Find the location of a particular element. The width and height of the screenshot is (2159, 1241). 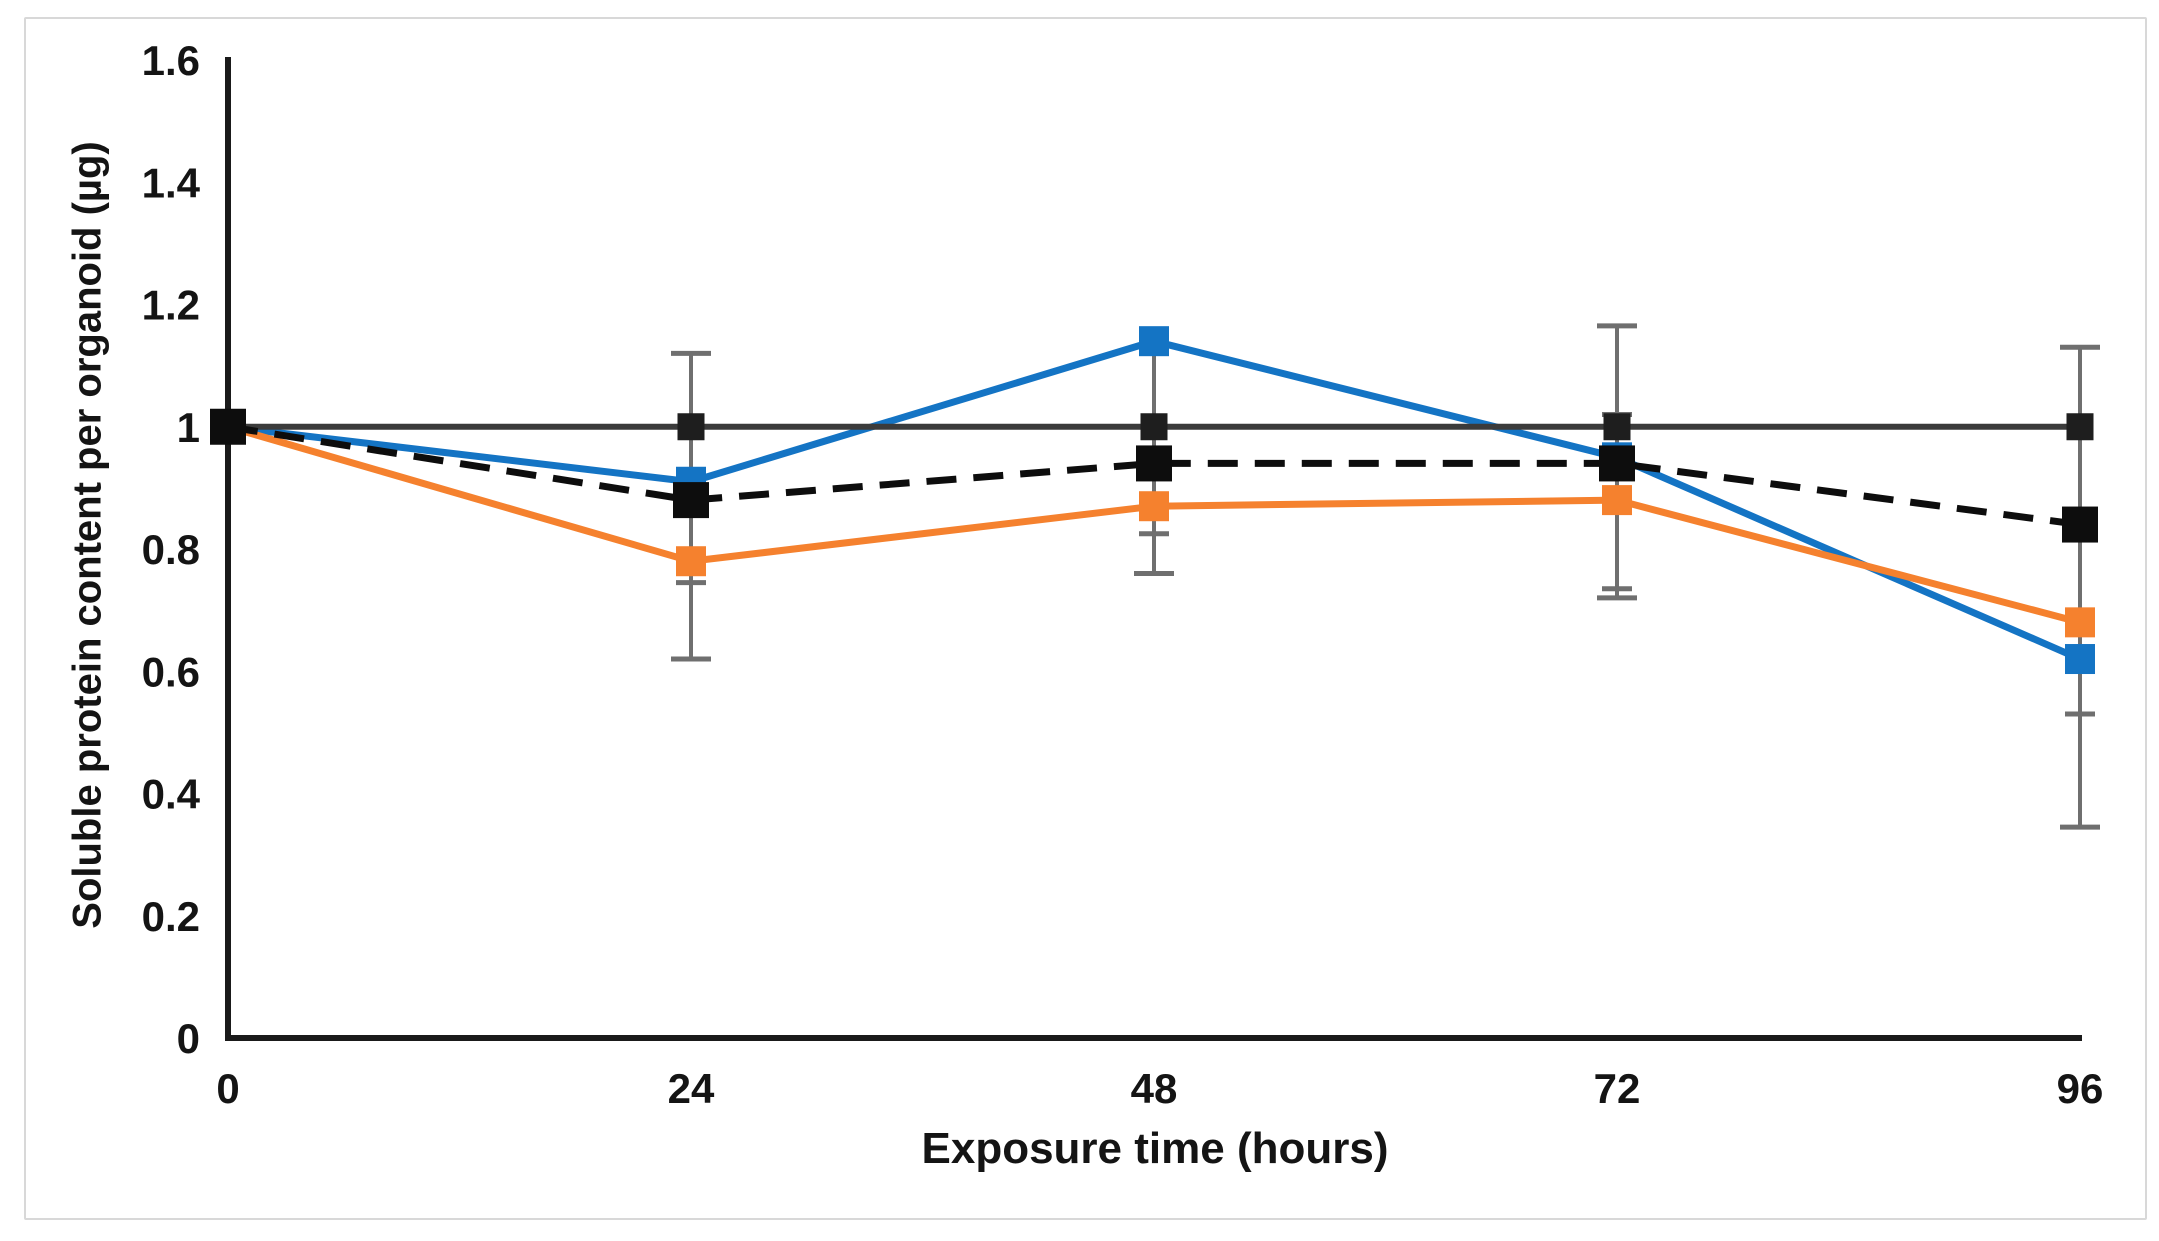

y-tick-label: 1.4 is located at coordinates (171, 182).